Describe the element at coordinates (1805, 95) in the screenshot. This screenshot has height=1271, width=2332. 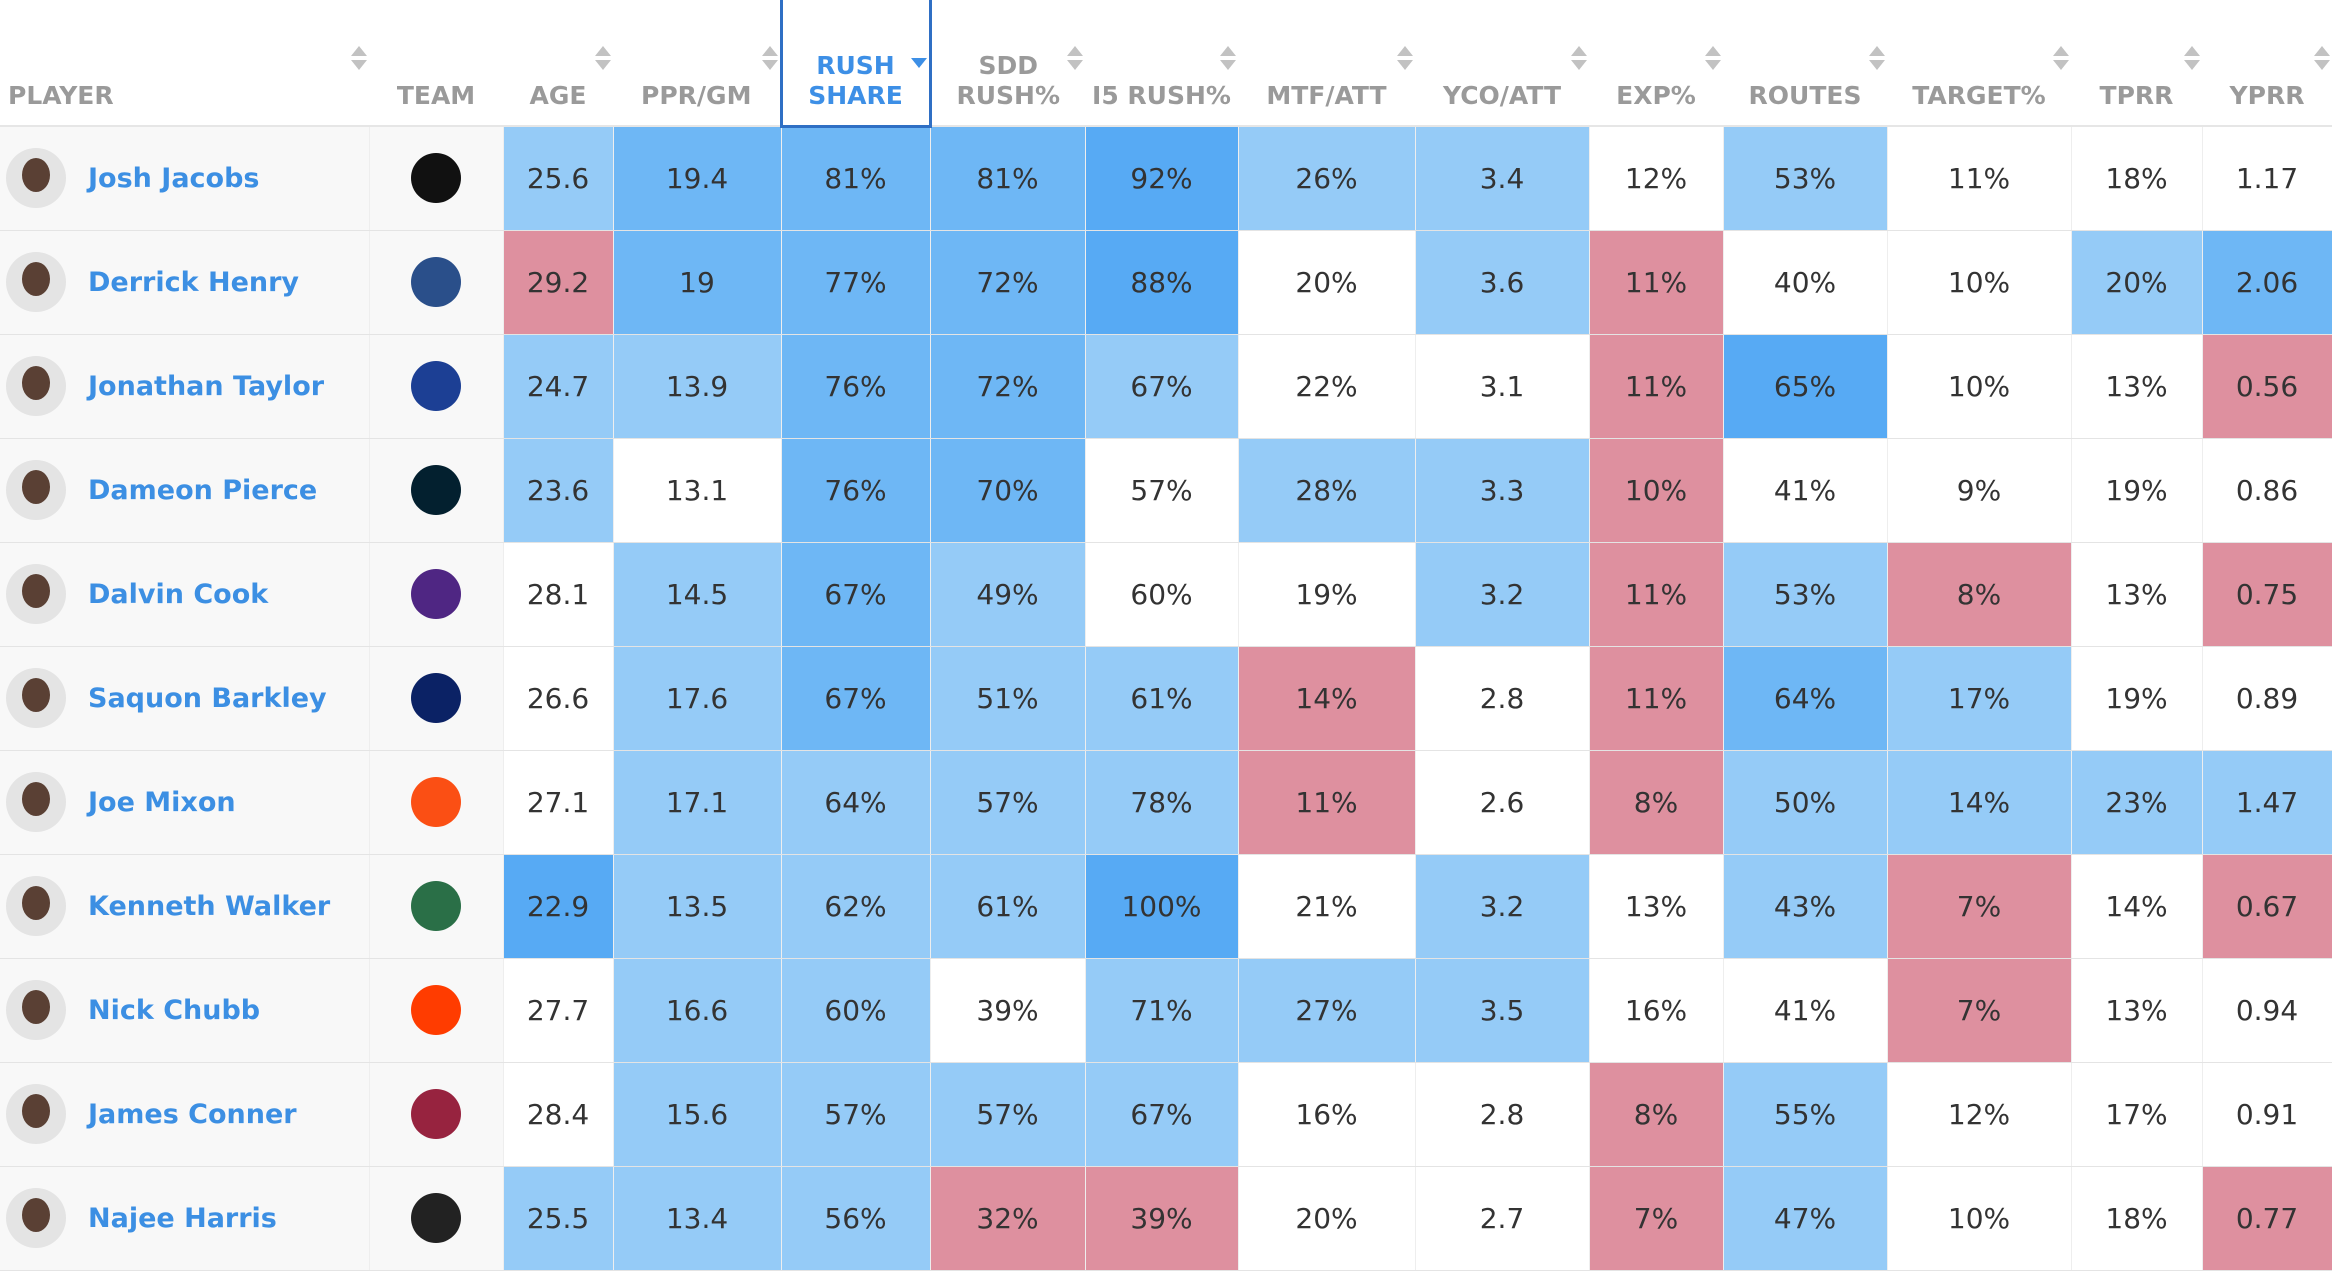
I see `column-label: ROUTES` at that location.